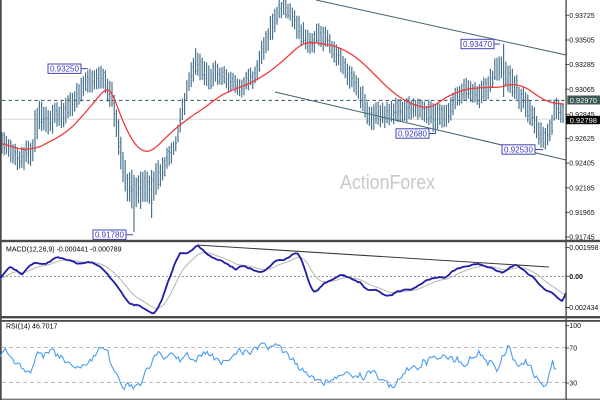 The height and width of the screenshot is (400, 600). What do you see at coordinates (477, 44) in the screenshot?
I see `svg-text: 0.93470` at bounding box center [477, 44].